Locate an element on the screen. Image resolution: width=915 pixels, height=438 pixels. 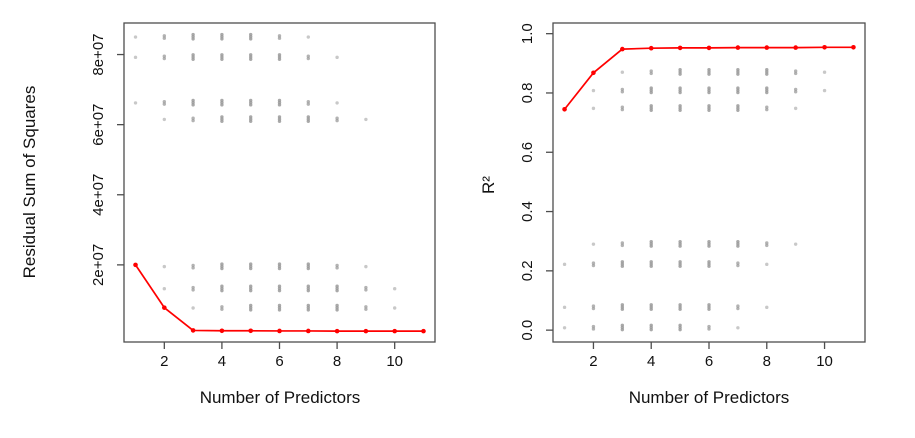
y-tick-label: 0.8 is located at coordinates (527, 93).